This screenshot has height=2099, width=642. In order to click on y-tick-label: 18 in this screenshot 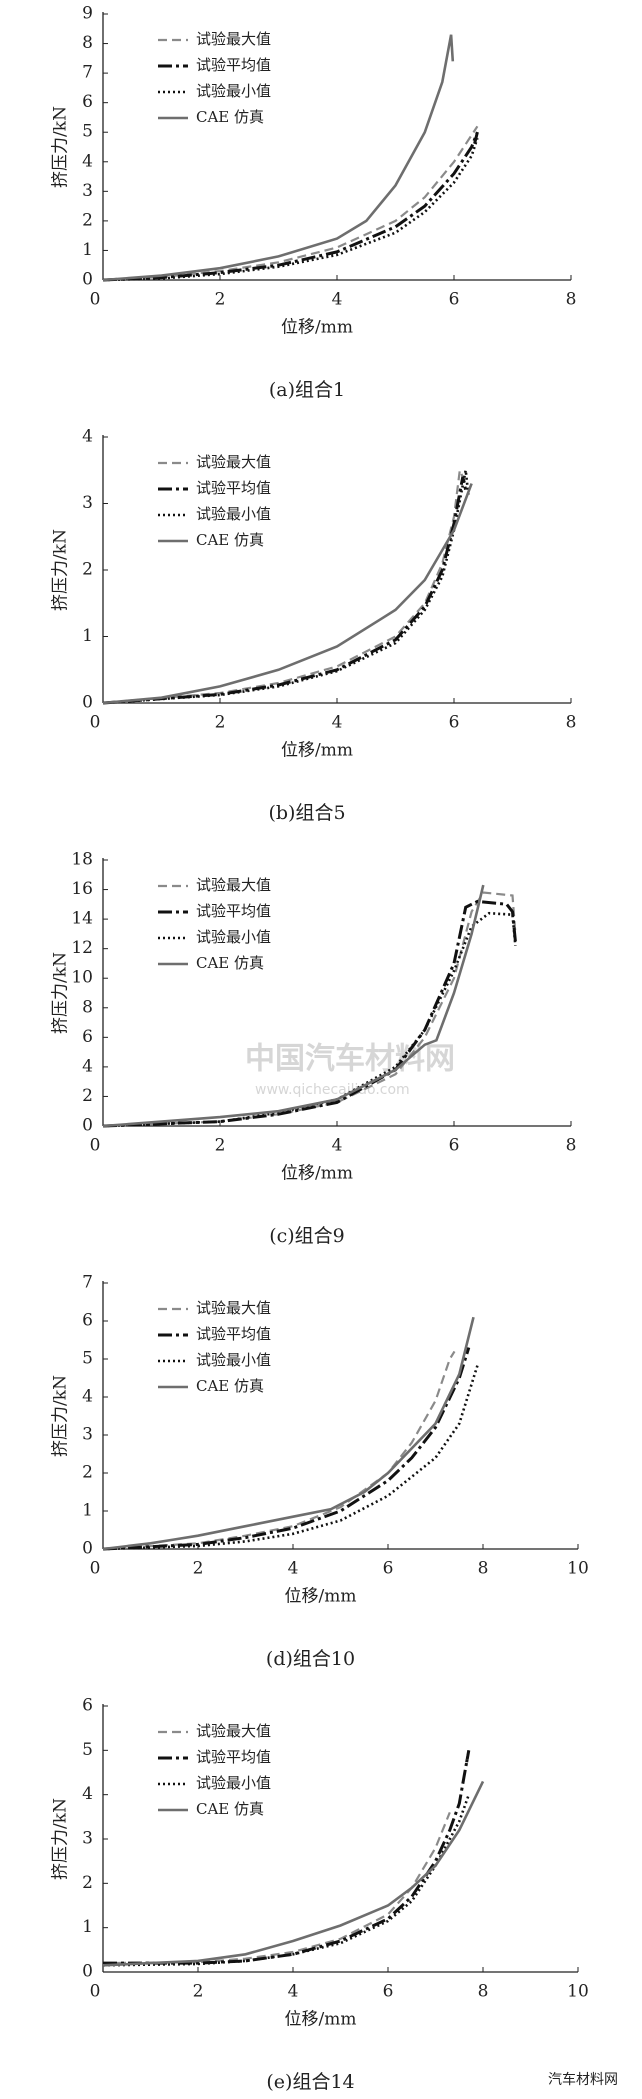, I will do `click(82, 860)`.